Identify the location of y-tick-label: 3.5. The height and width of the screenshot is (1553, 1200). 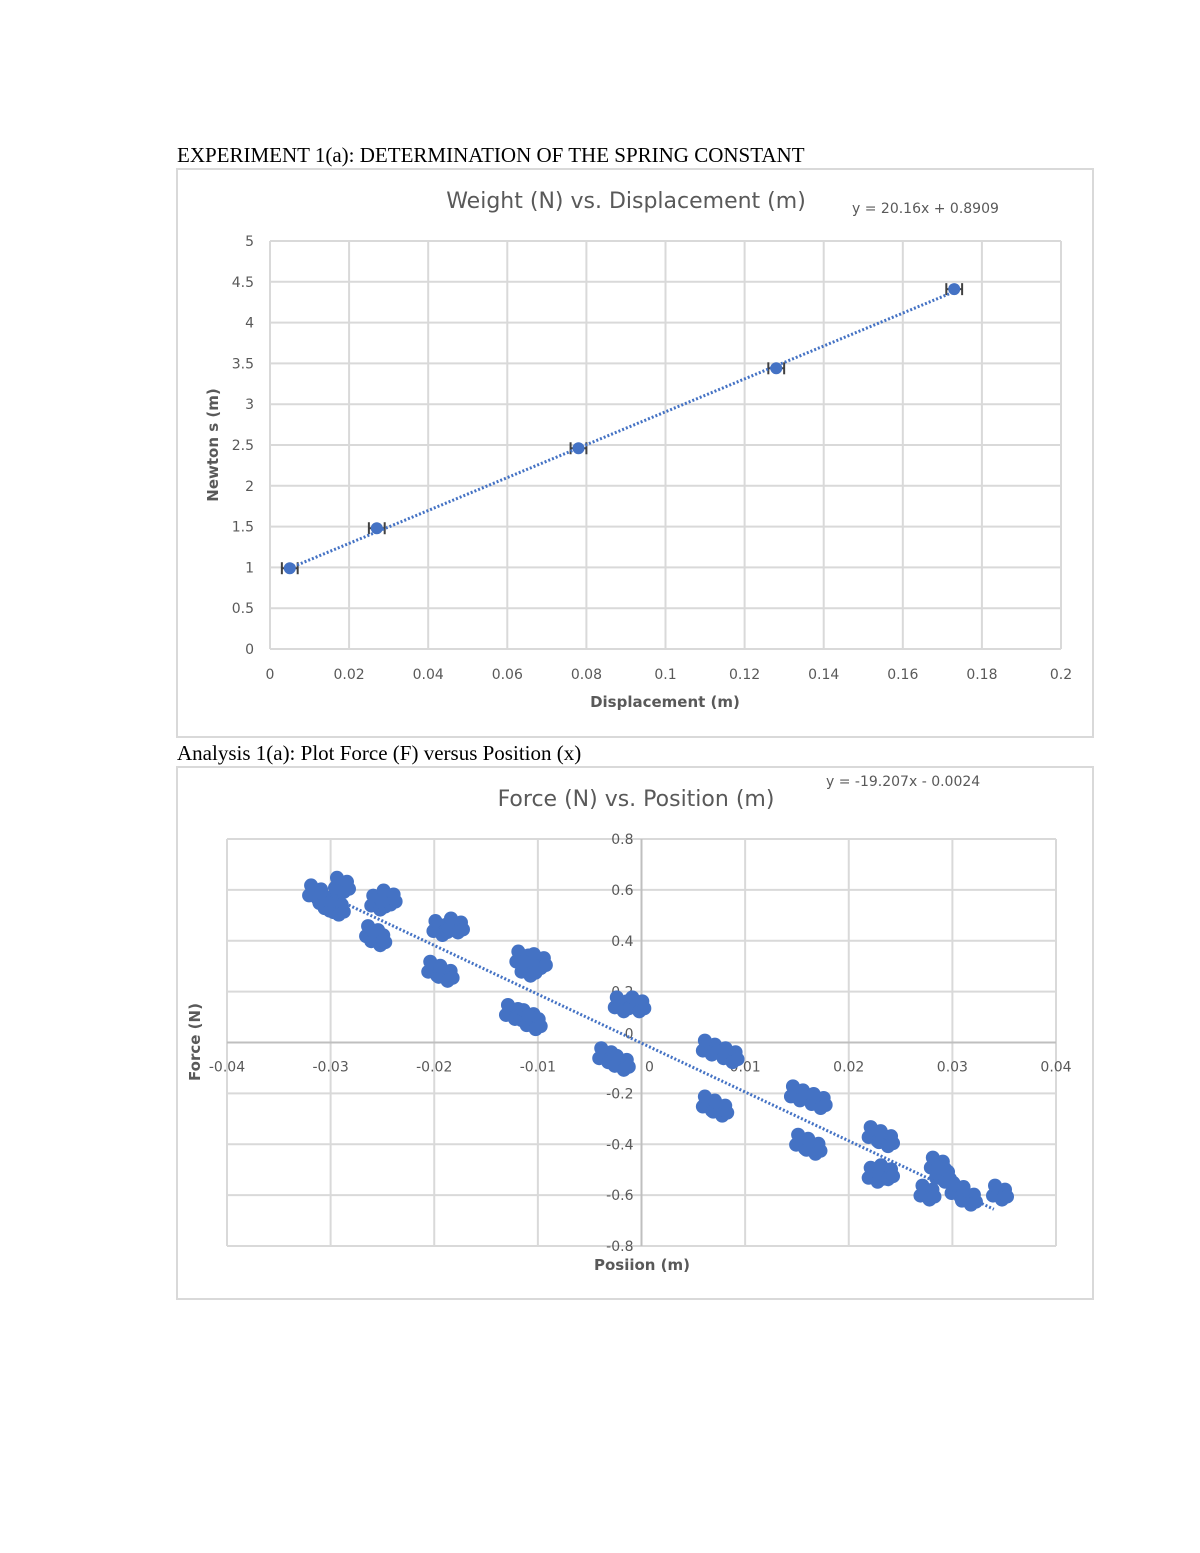
(243, 364).